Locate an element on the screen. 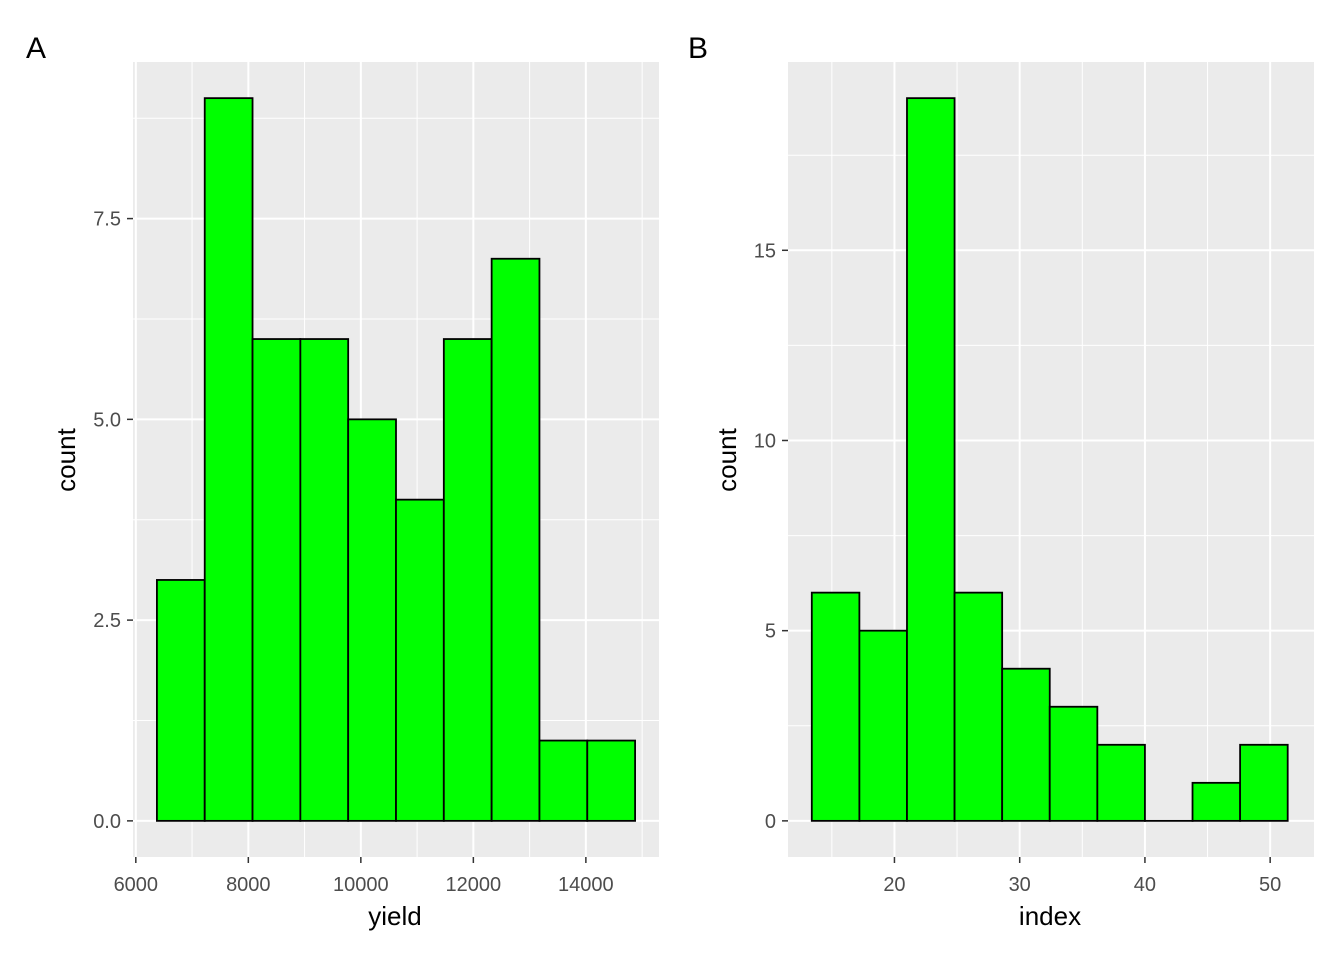 Image resolution: width=1344 pixels, height=960 pixels. x-axis-title-b: index is located at coordinates (1050, 916).